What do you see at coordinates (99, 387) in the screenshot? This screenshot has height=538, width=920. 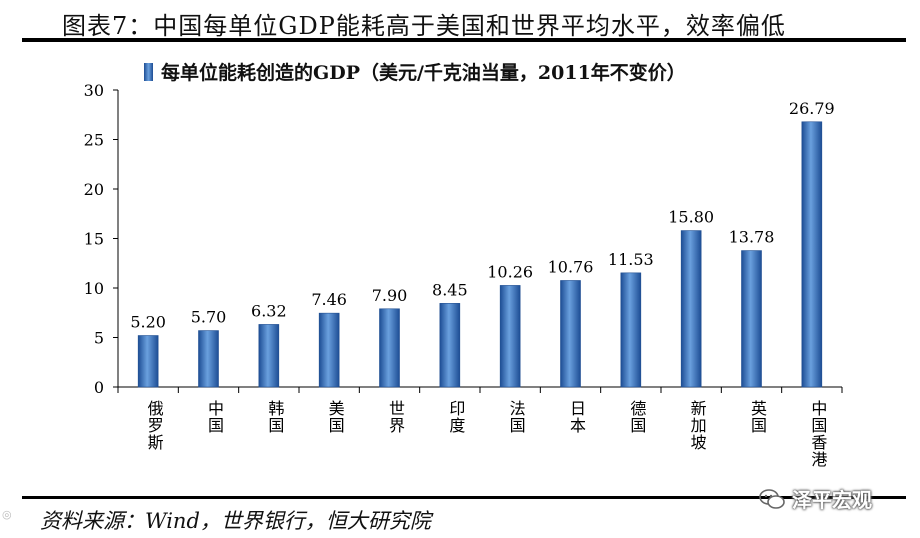 I see `y-tick-label: 0` at bounding box center [99, 387].